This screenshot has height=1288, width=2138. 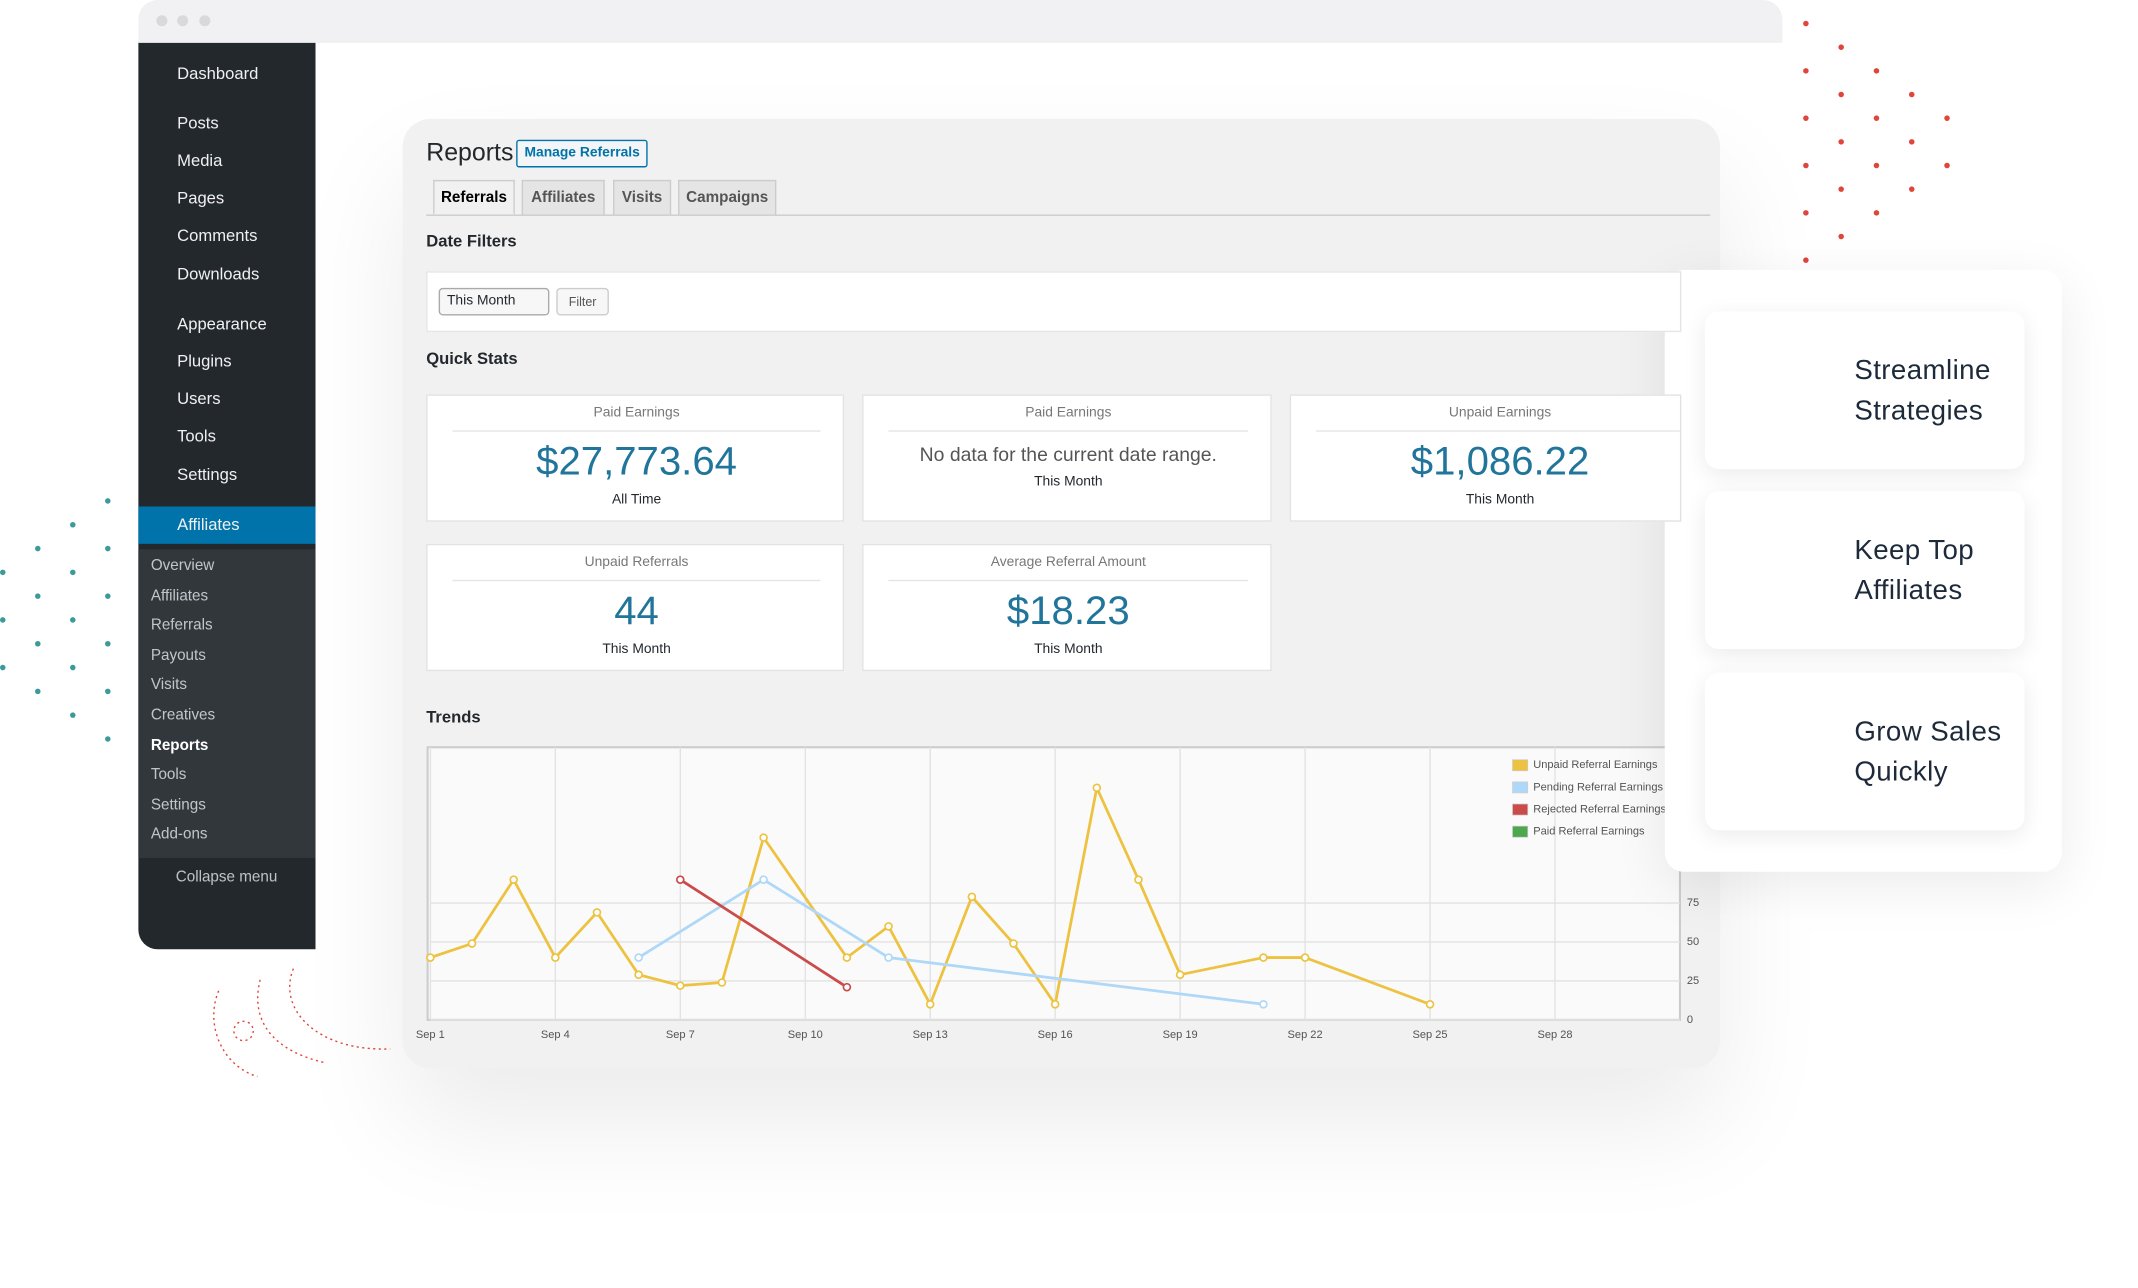 What do you see at coordinates (1693, 942) in the screenshot?
I see `y-tick-label: 50` at bounding box center [1693, 942].